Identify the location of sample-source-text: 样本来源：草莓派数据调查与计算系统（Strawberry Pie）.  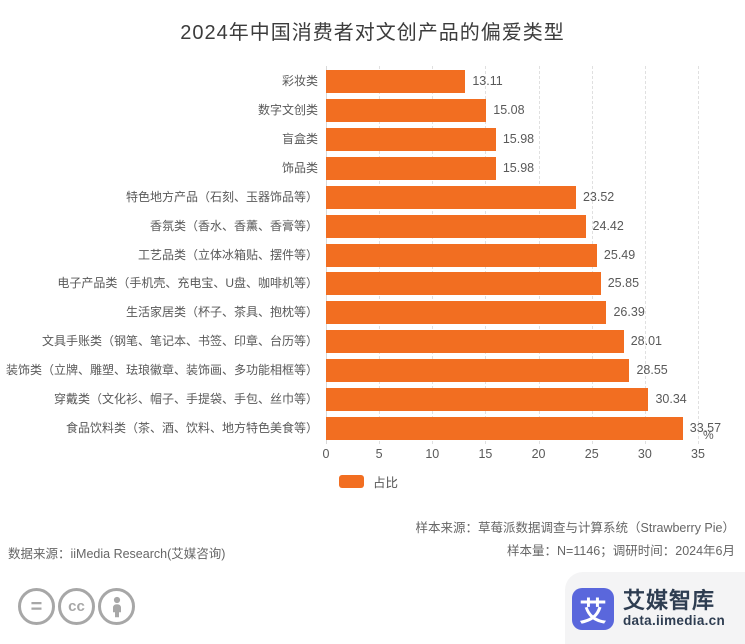
(575, 528).